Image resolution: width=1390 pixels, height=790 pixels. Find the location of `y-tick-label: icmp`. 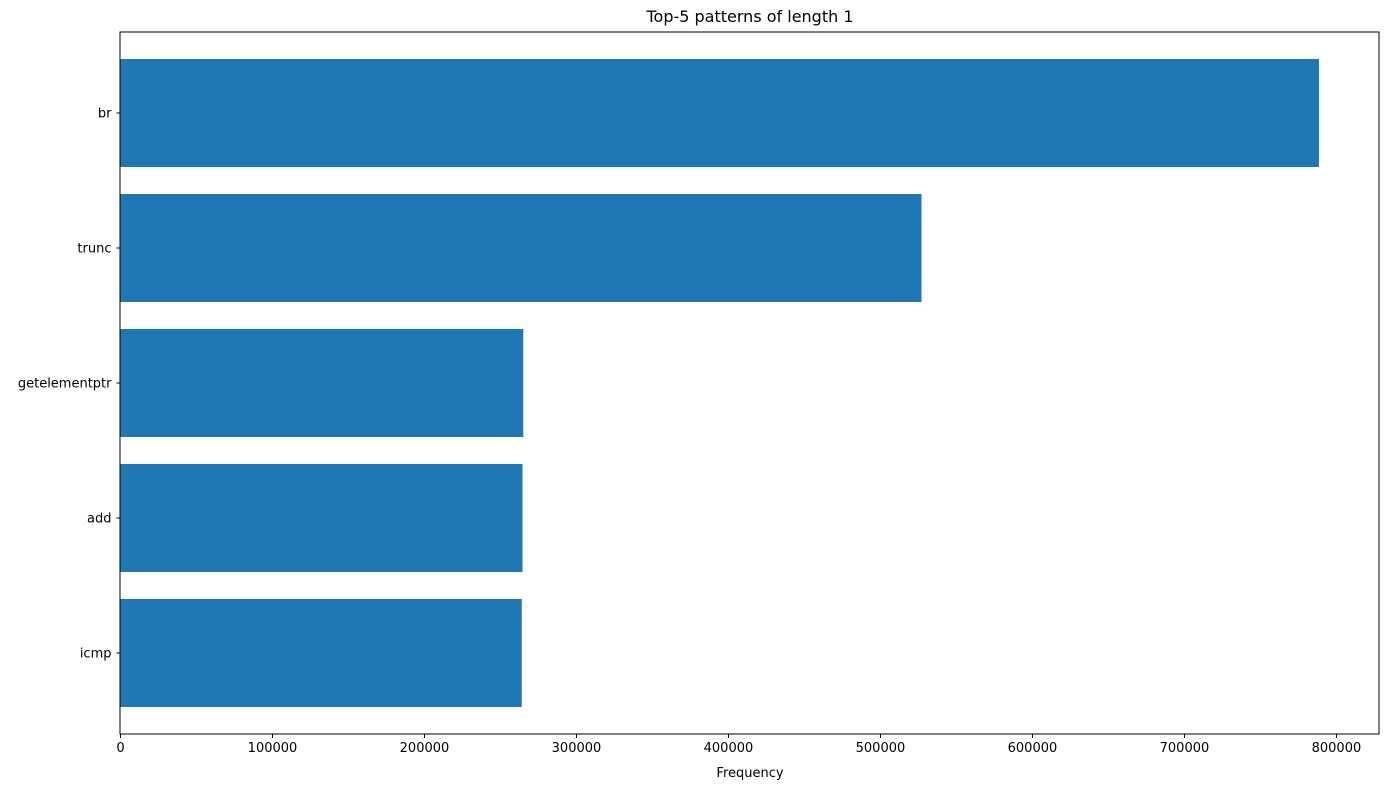

y-tick-label: icmp is located at coordinates (96, 654).